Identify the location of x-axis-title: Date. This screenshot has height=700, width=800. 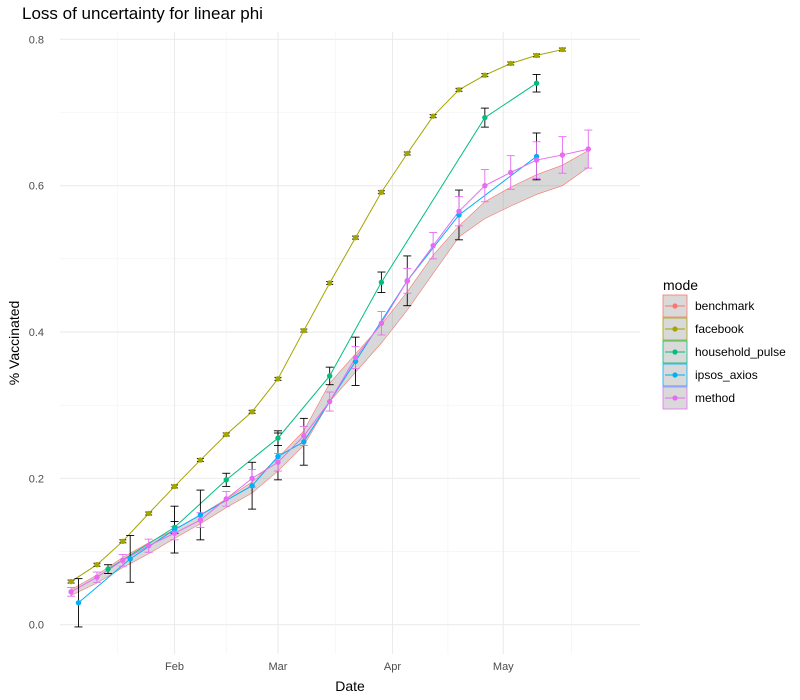
(350, 686).